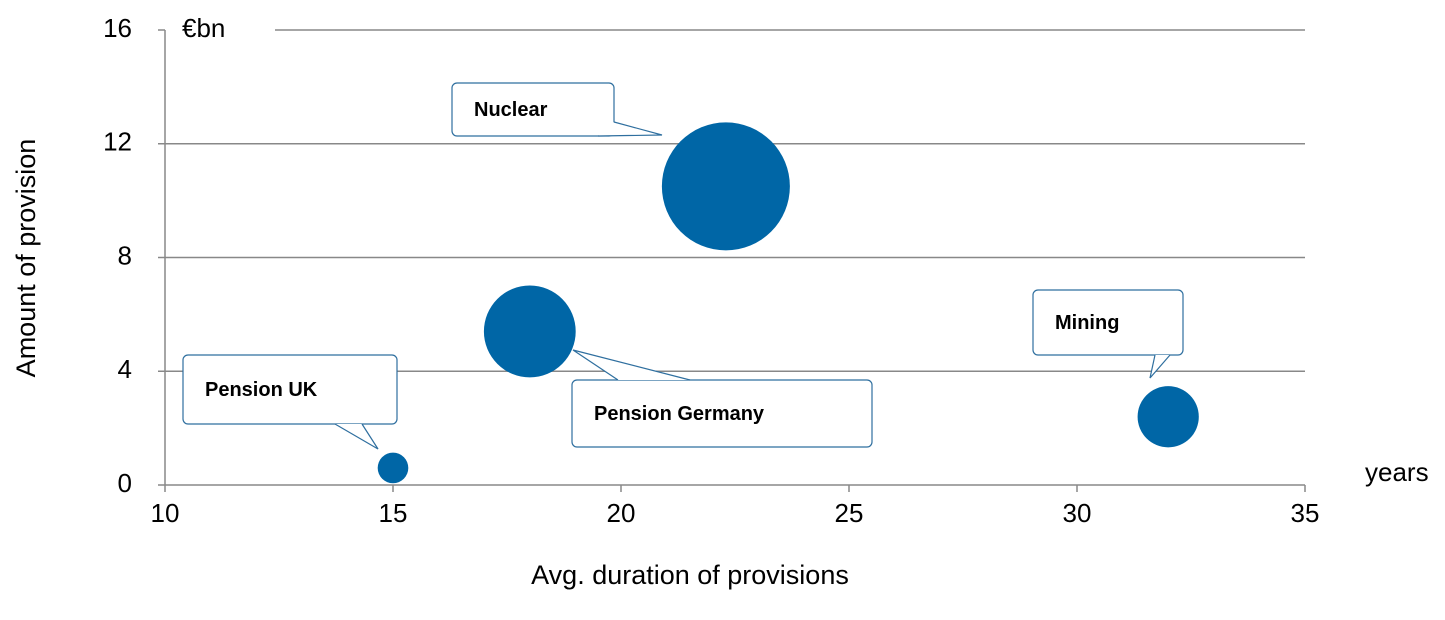 The height and width of the screenshot is (620, 1445). What do you see at coordinates (621, 513) in the screenshot?
I see `x-tick-label: 20` at bounding box center [621, 513].